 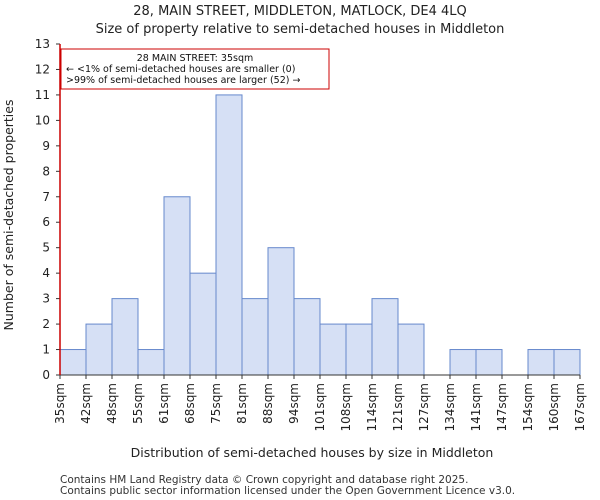 What do you see at coordinates (320, 407) in the screenshot?
I see `x-tick-label-101sqm: 101sqm` at bounding box center [320, 407].